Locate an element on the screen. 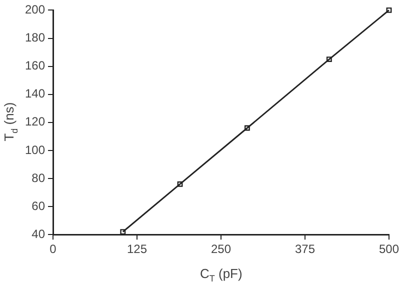  y-tick-label: 180 is located at coordinates (35, 37).